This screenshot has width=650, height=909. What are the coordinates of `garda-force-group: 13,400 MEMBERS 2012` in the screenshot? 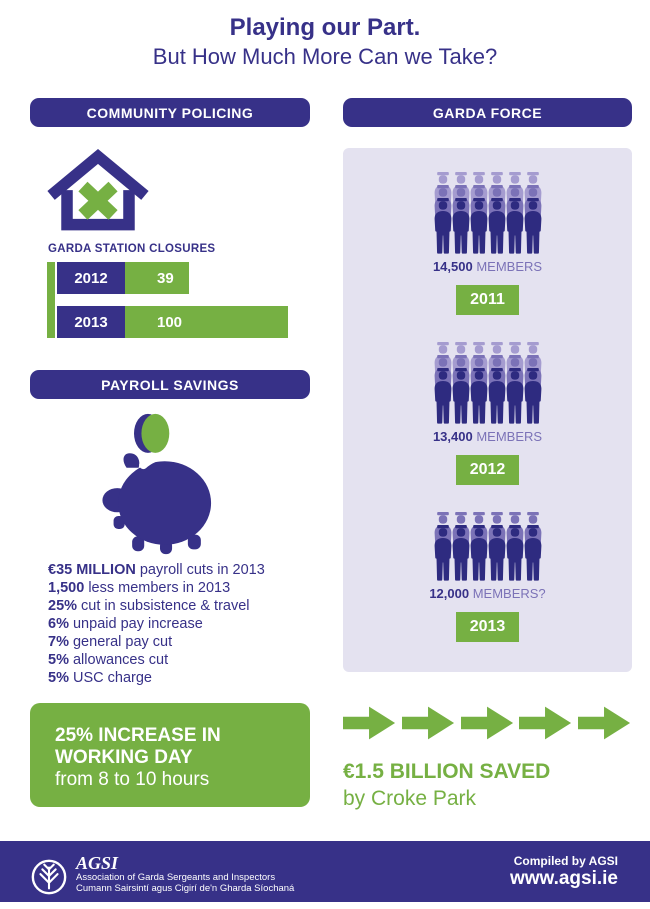 It's located at (488, 413).